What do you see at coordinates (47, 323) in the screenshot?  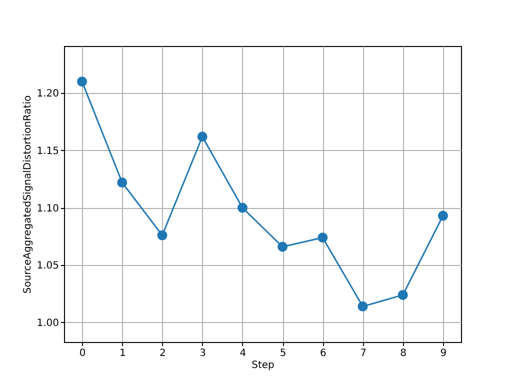 I see `y-tick-label: 1.00` at bounding box center [47, 323].